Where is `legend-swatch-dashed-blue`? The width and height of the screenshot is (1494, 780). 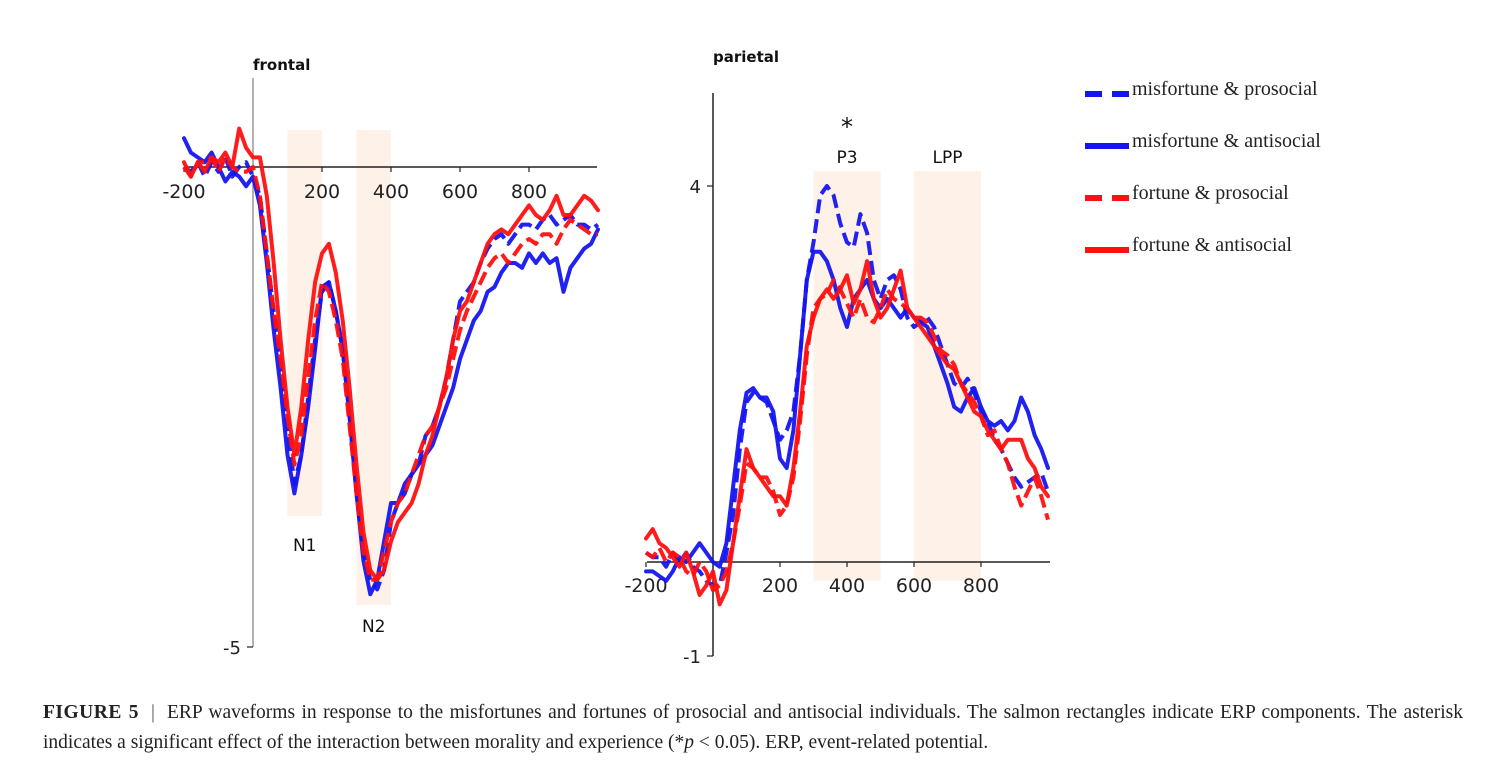 legend-swatch-dashed-blue is located at coordinates (1107, 94).